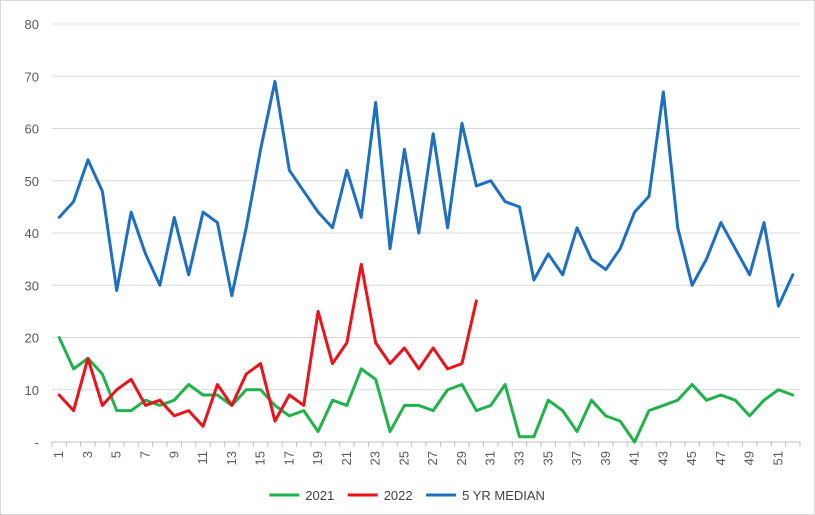  Describe the element at coordinates (720, 458) in the screenshot. I see `x-tick-label: 47` at that location.